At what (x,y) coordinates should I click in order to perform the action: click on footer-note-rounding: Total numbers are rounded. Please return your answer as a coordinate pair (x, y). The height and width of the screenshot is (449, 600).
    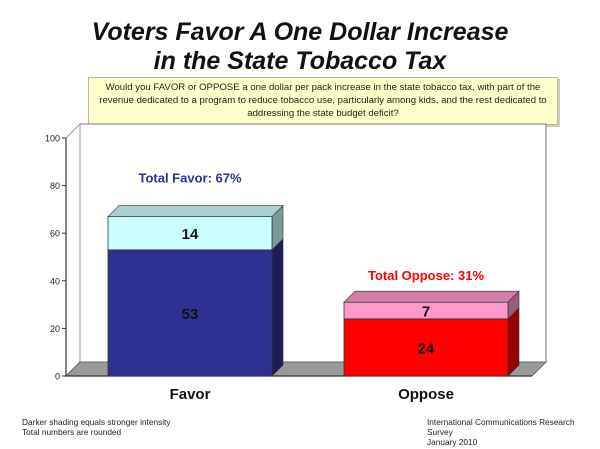
    Looking at the image, I should click on (72, 432).